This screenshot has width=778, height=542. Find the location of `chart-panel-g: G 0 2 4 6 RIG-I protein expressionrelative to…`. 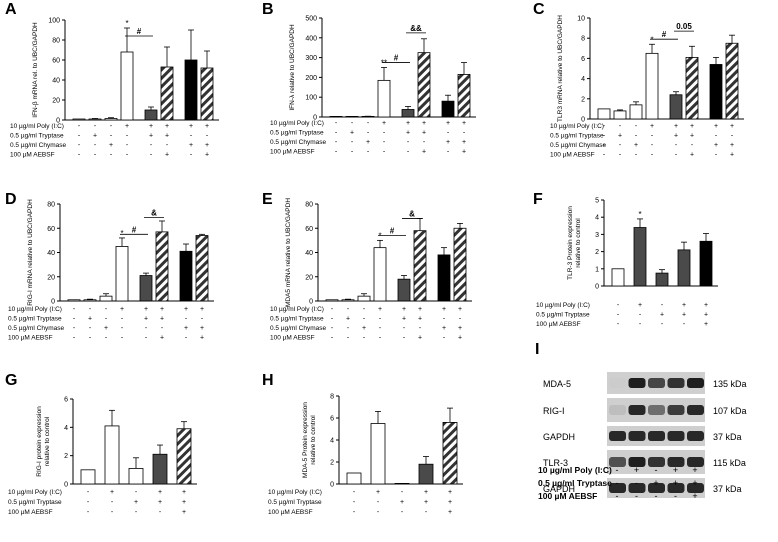

chart-panel-g: G 0 2 4 6 RIG-I protein expressionrelative to… is located at coordinates (101, 444).